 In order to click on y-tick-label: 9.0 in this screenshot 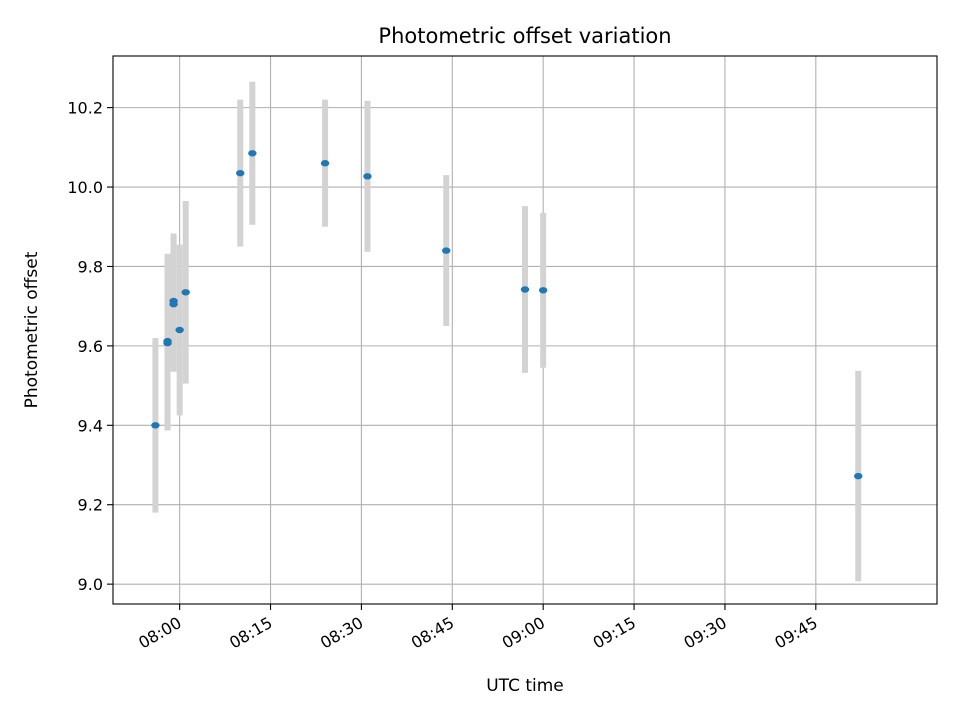, I will do `click(90, 584)`.